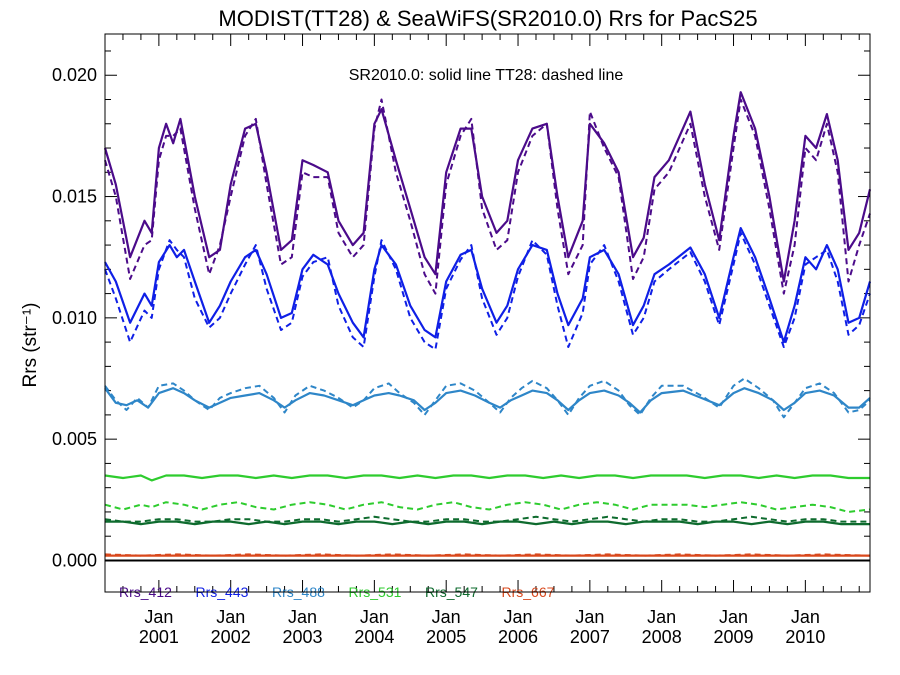  Describe the element at coordinates (488, 285) in the screenshot. I see `series-rrs-443-solid` at that location.